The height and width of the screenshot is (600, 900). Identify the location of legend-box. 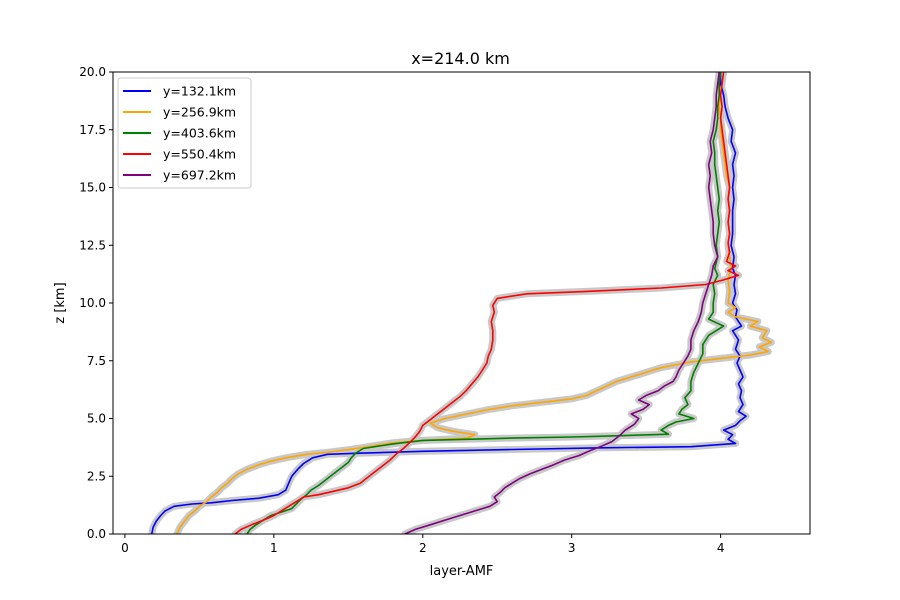
(184, 133).